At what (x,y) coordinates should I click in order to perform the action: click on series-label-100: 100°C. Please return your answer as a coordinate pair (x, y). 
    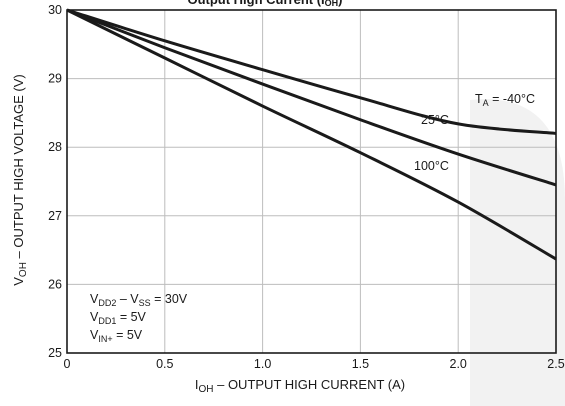
    Looking at the image, I should click on (431, 166).